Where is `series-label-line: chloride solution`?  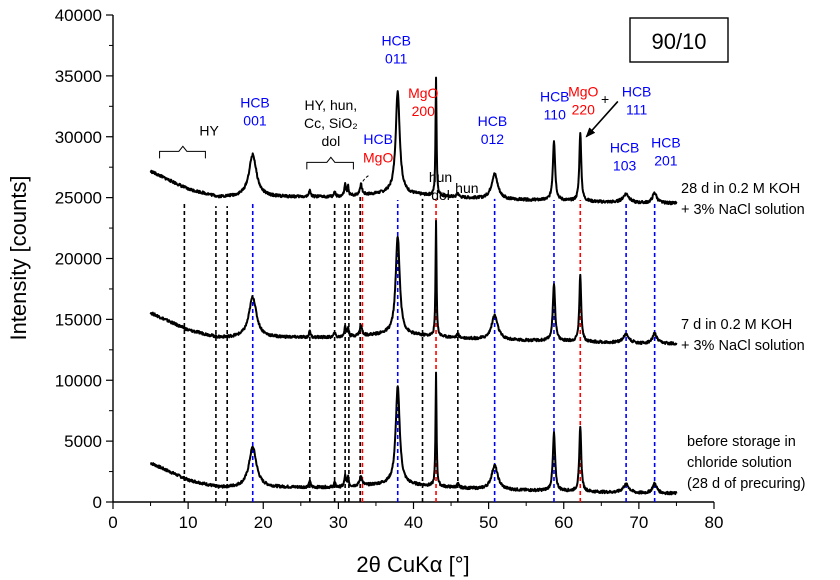 series-label-line: chloride solution is located at coordinates (739, 463).